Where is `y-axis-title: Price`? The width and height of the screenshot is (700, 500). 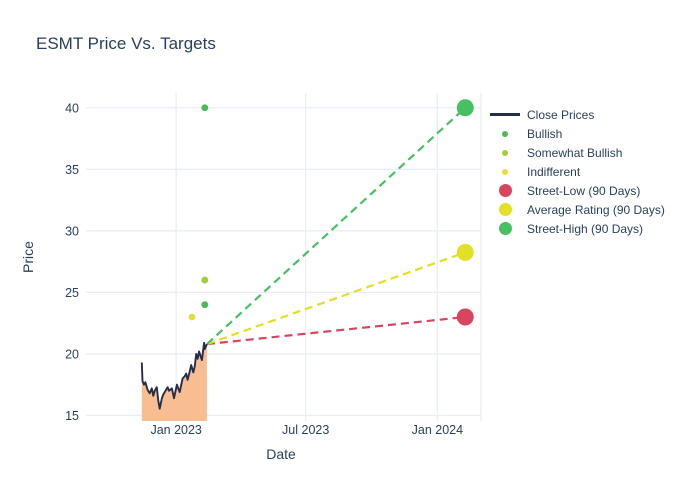 y-axis-title: Price is located at coordinates (28, 257).